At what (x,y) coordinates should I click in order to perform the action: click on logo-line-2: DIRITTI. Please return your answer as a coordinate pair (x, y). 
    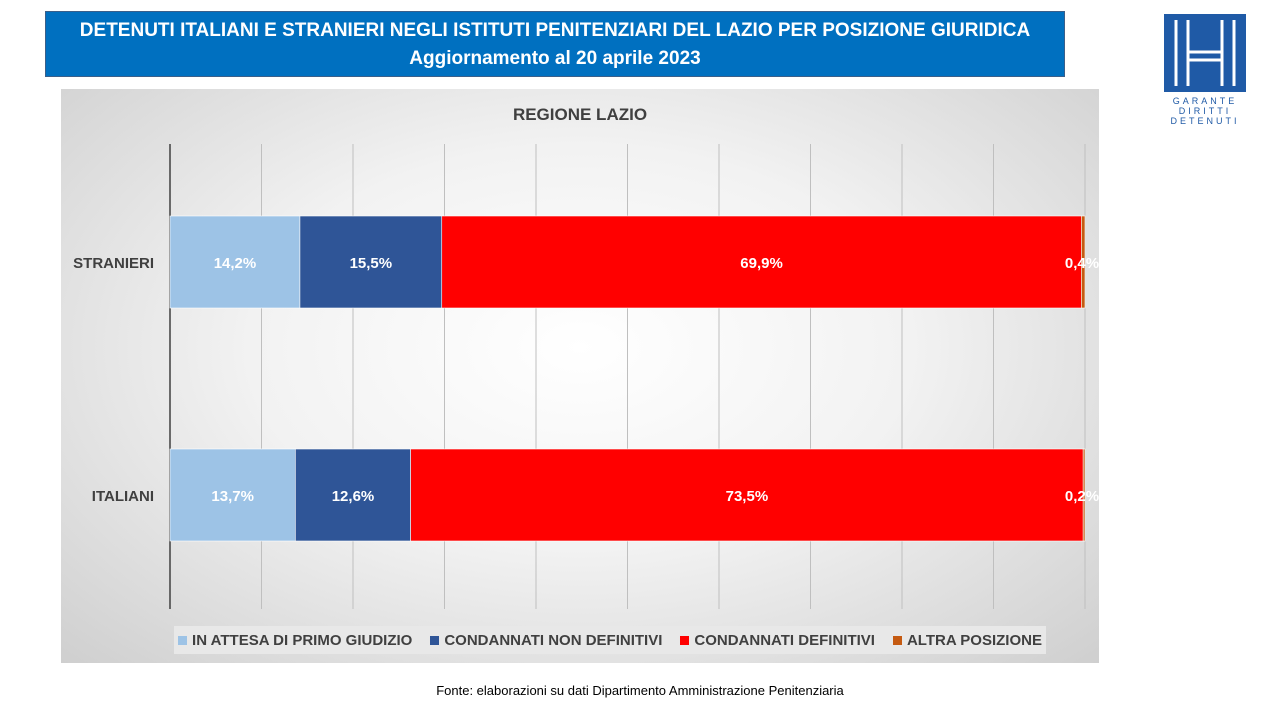
    Looking at the image, I should click on (1205, 111).